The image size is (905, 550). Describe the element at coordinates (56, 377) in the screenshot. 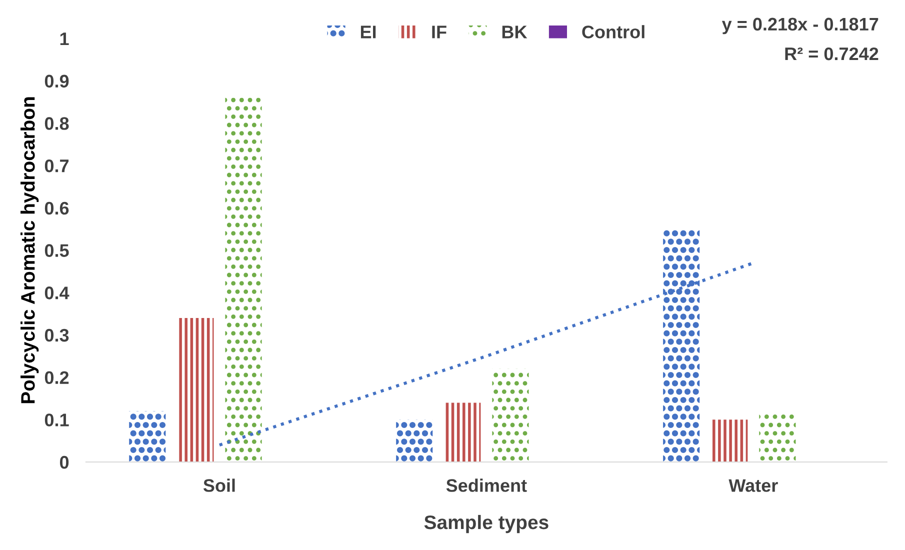

I see `y-tick-label: 0.2` at that location.